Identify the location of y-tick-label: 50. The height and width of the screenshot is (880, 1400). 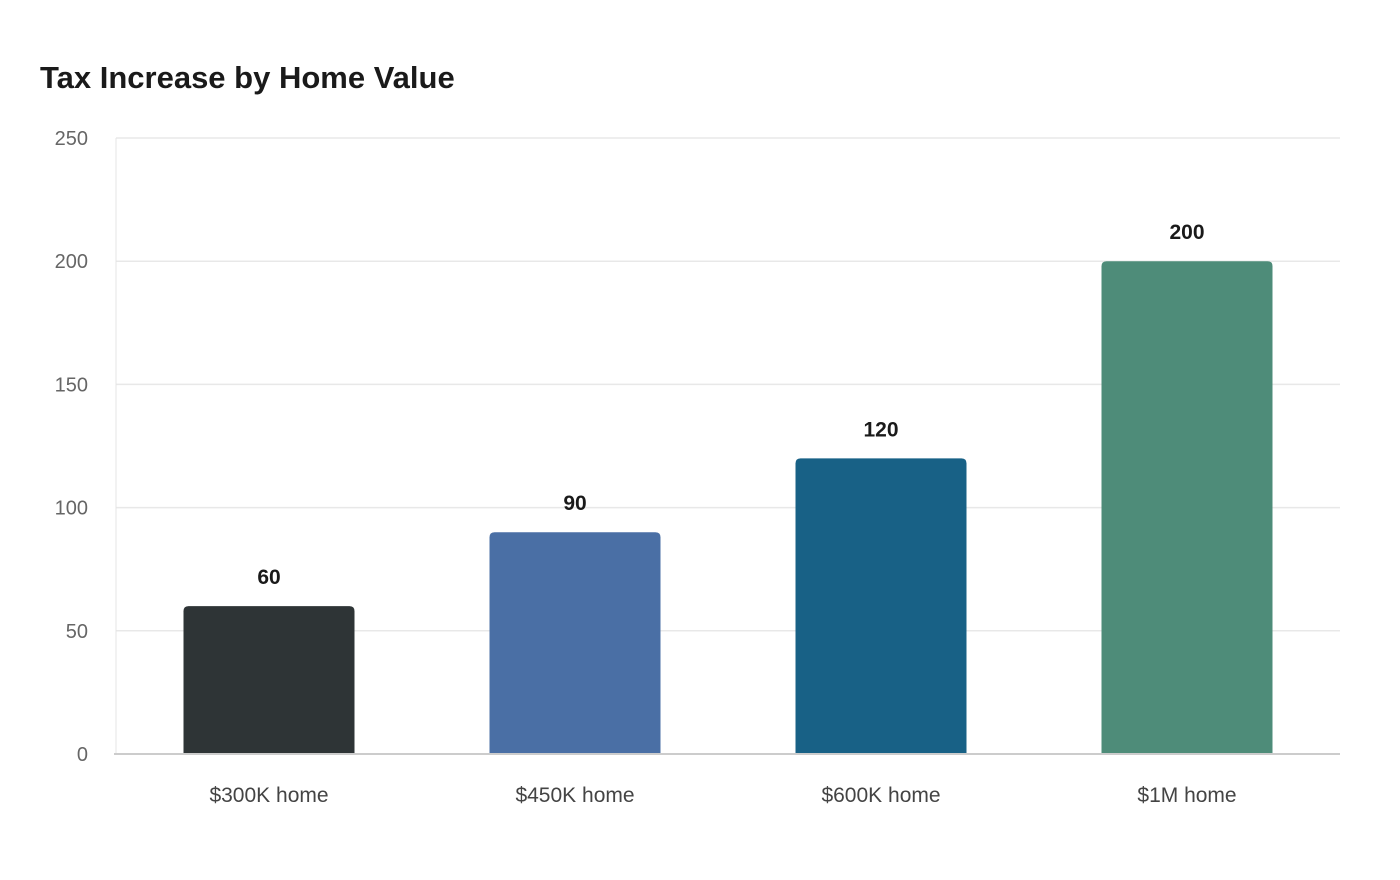
(77, 632).